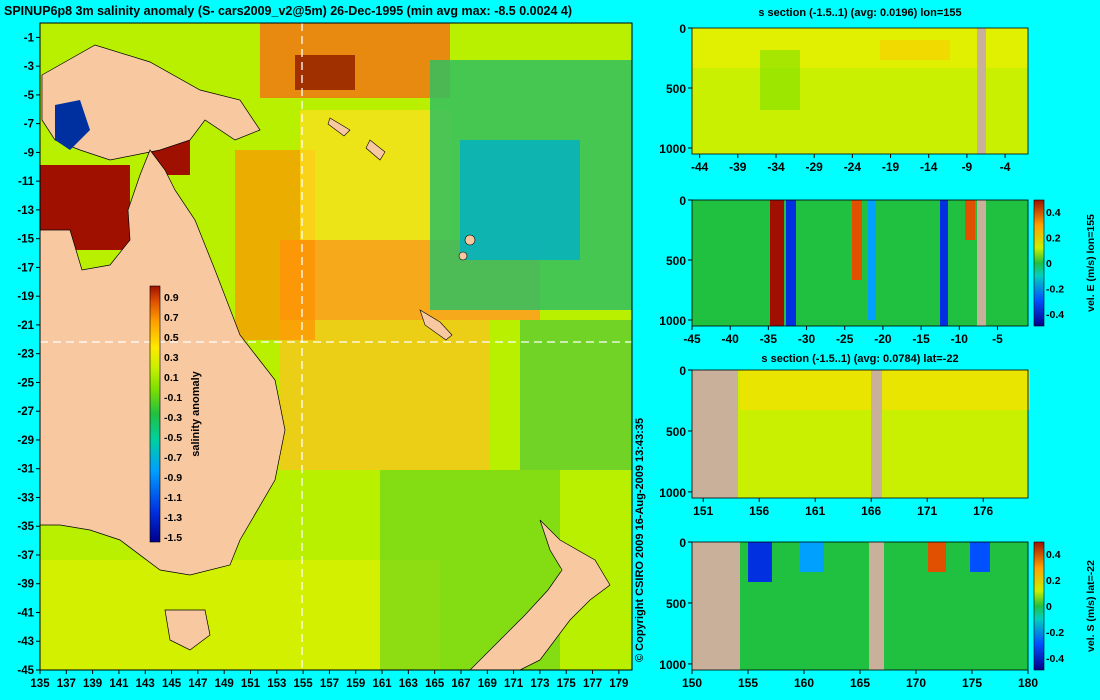 The image size is (1100, 700). Describe the element at coordinates (173, 498) in the screenshot. I see `map-colorbar-tick-label: -1.1` at that location.